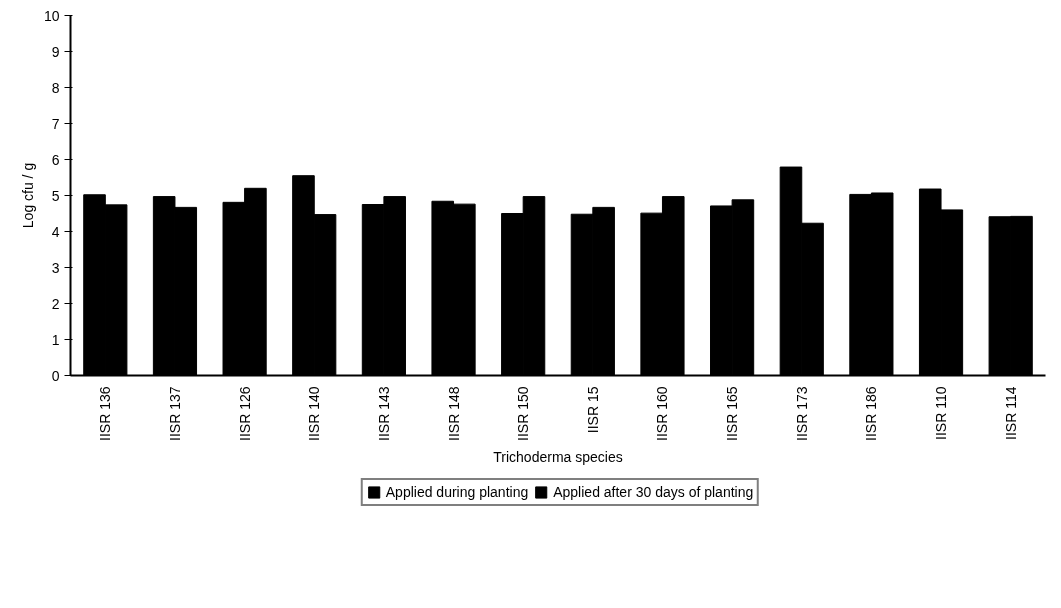 This screenshot has width=1061, height=608. Describe the element at coordinates (558, 456) in the screenshot. I see `x-axis-title: Trichoderma species` at that location.